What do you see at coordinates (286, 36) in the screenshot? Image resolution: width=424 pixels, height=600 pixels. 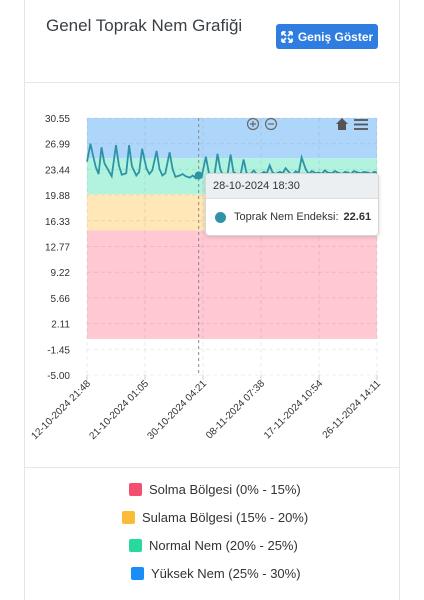 I see `expand-icon` at bounding box center [286, 36].